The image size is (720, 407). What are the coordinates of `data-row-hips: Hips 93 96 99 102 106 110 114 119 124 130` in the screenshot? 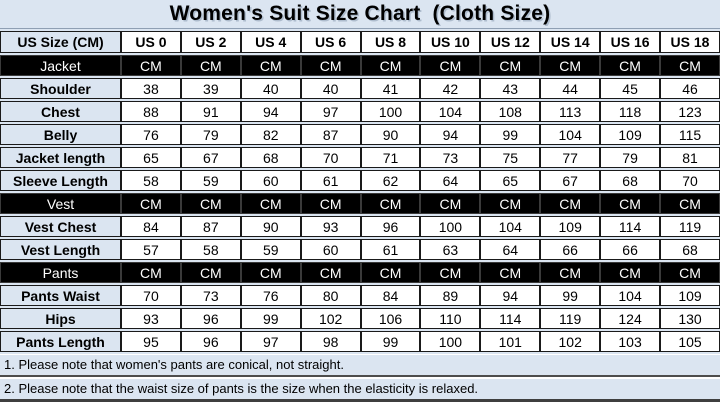 It's located at (360, 318).